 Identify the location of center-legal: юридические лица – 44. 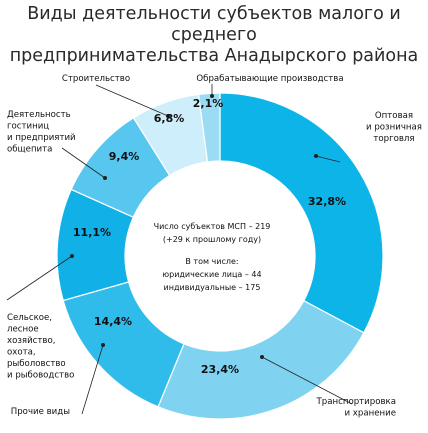
(211, 274).